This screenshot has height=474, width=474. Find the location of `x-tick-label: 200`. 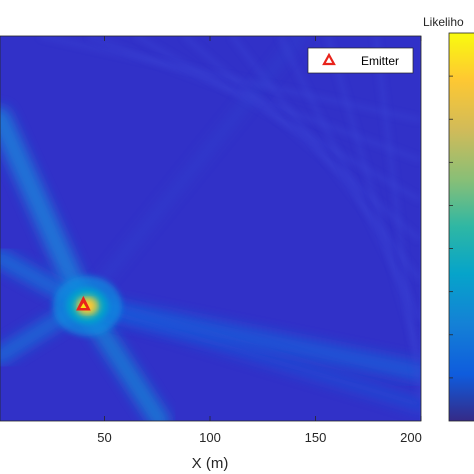

x-tick-label: 200 is located at coordinates (411, 437).